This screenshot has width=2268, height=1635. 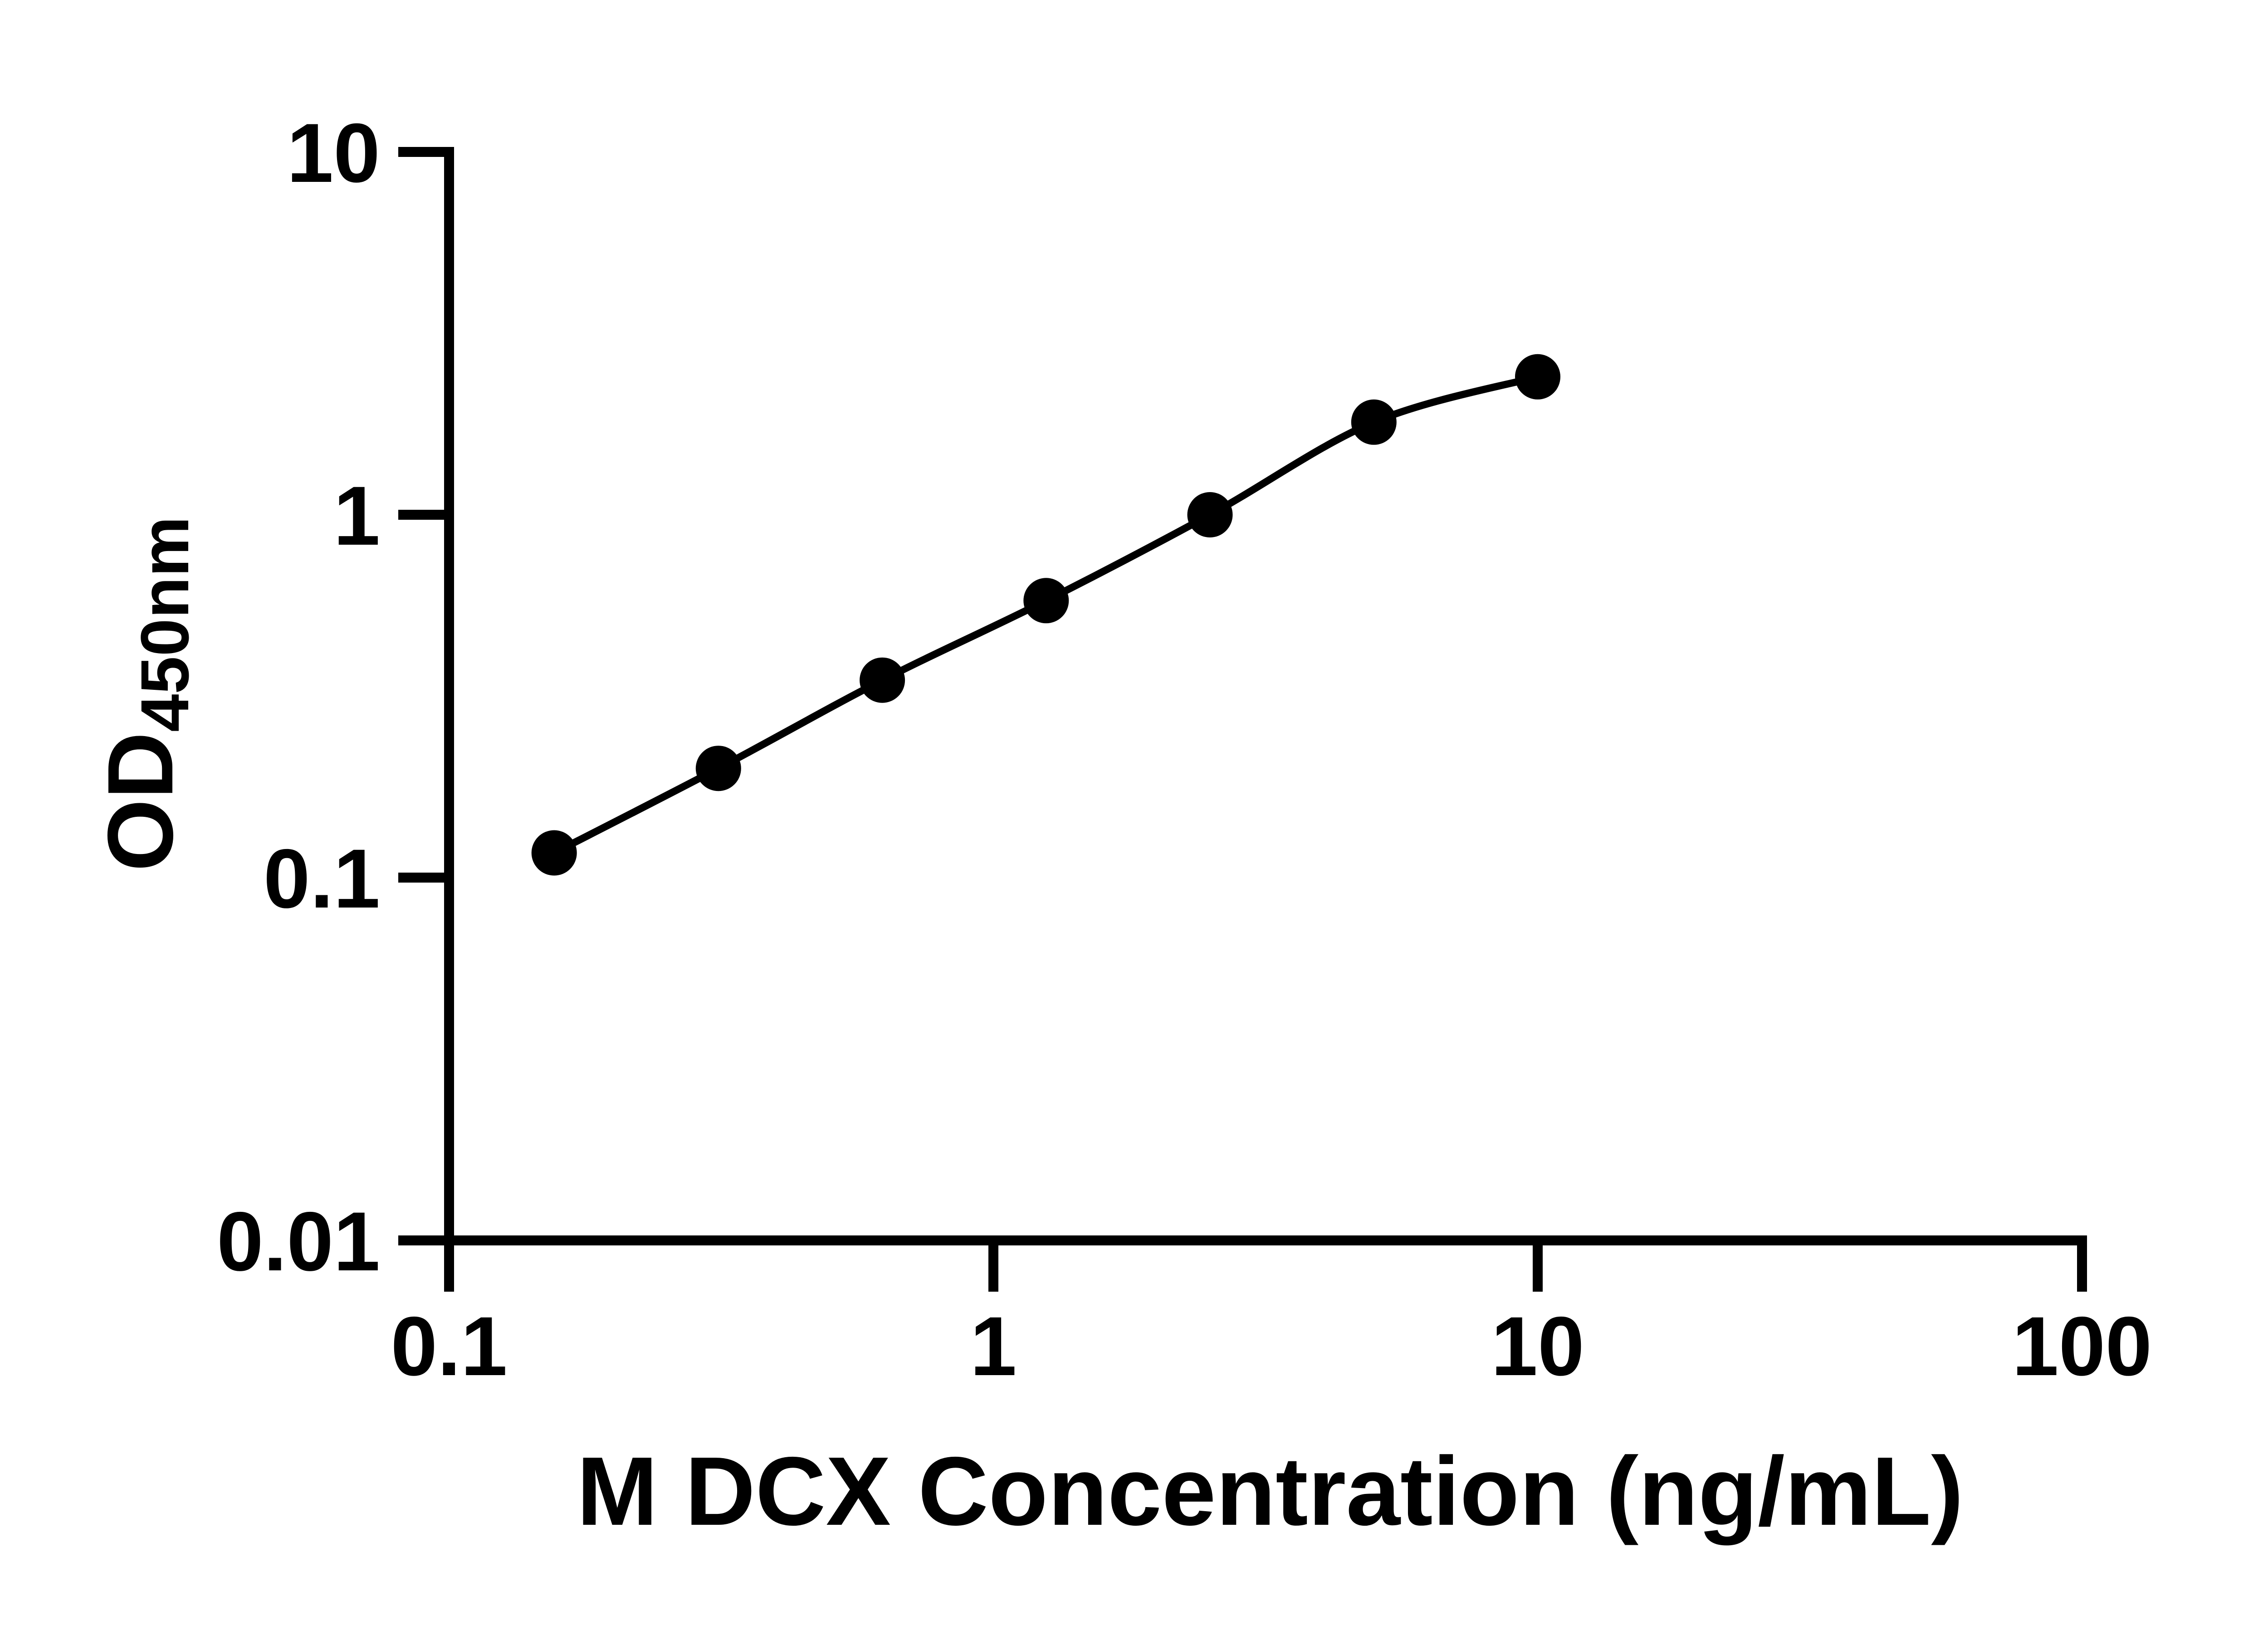 I want to click on x-tick-label: 10, so click(x=1537, y=1347).